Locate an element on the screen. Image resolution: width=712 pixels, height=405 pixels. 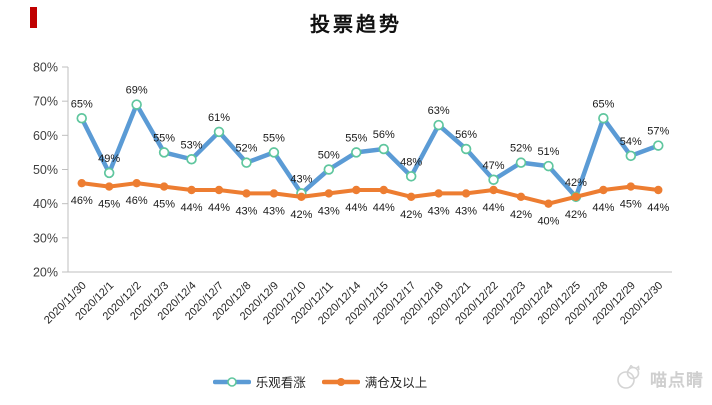
y-tick-label: 20% is located at coordinates (45, 273).